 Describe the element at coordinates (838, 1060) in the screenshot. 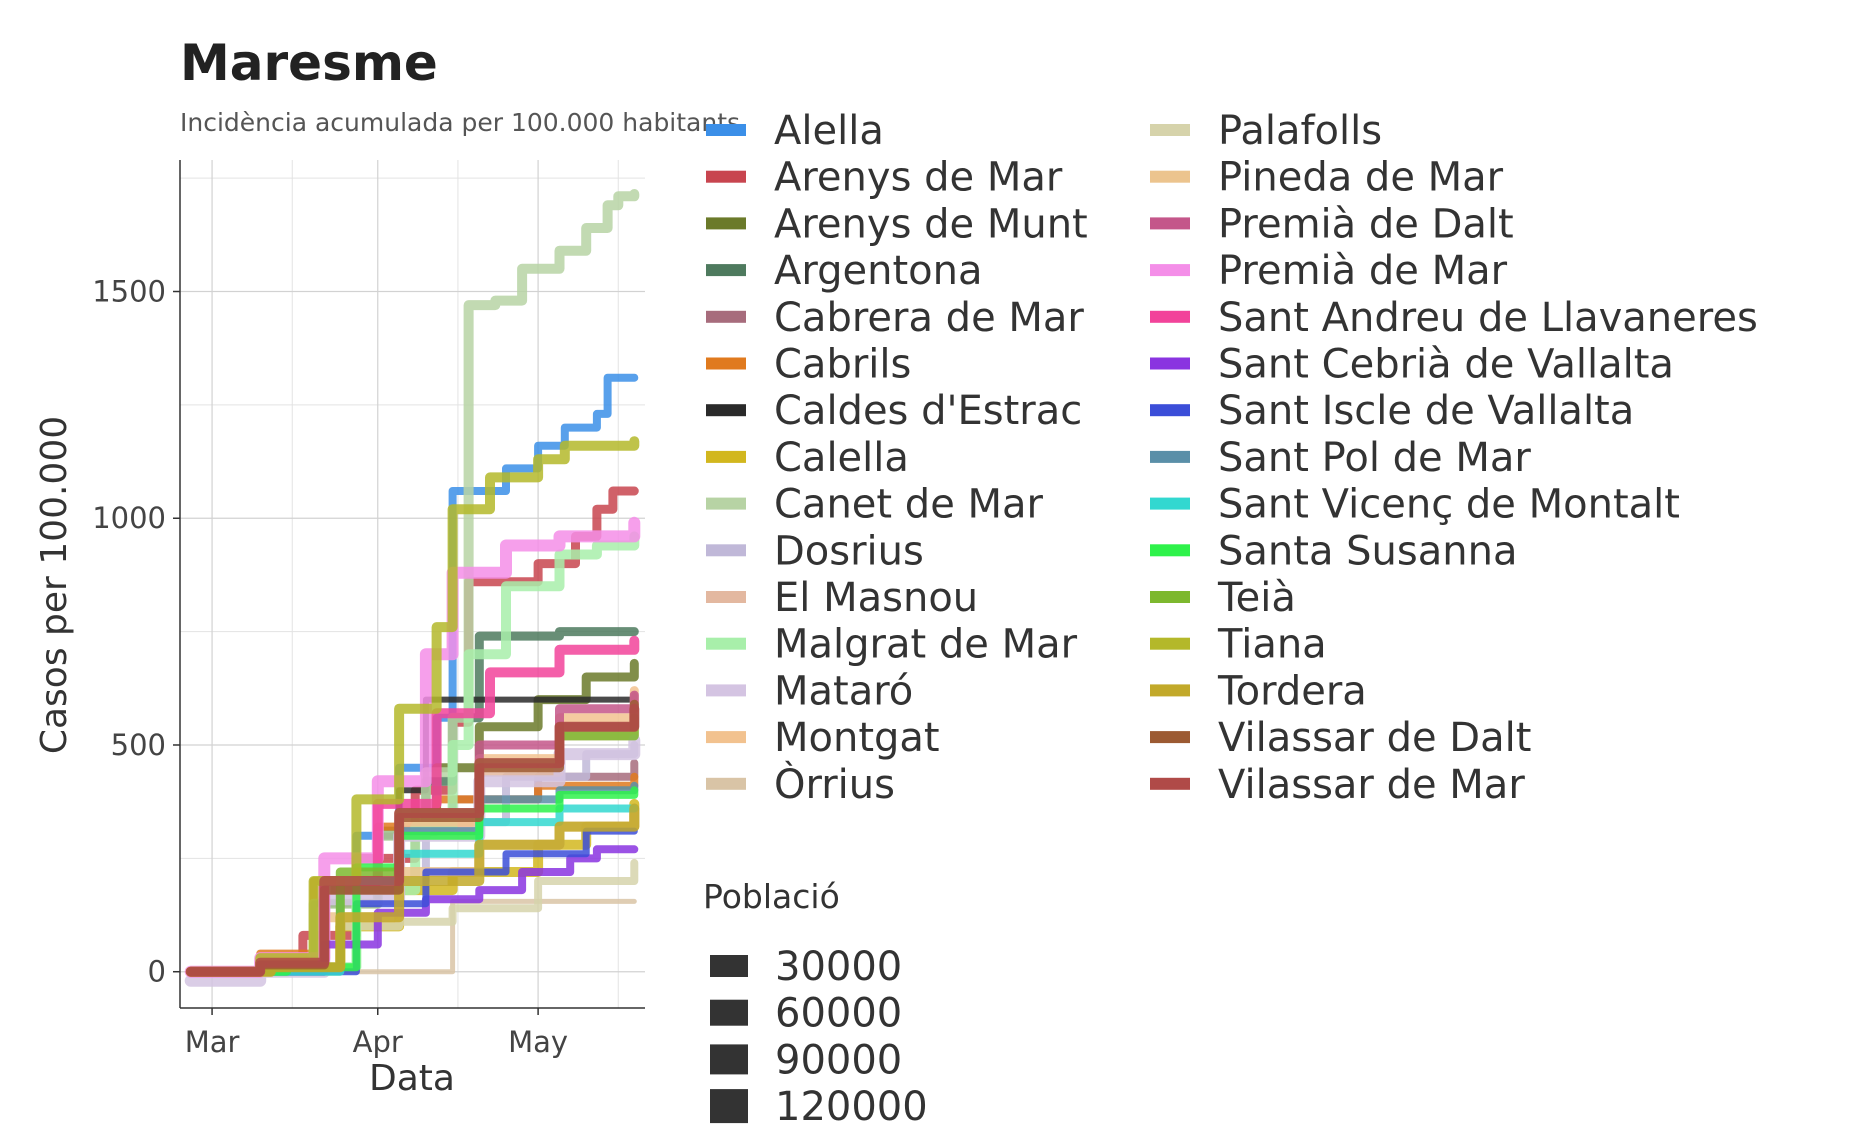

I see `size-legend-label-2: 90000` at that location.